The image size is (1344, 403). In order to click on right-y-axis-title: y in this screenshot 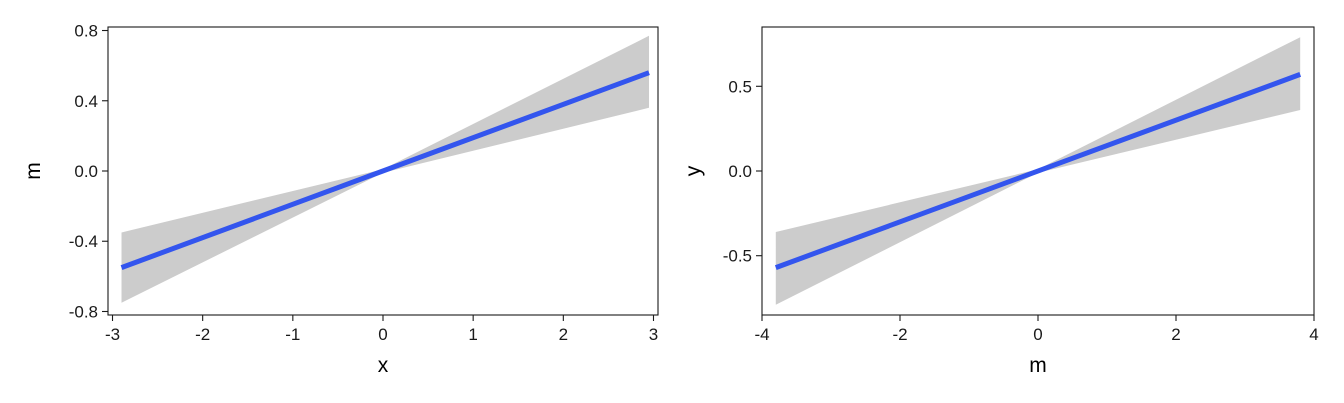, I will do `click(693, 170)`.